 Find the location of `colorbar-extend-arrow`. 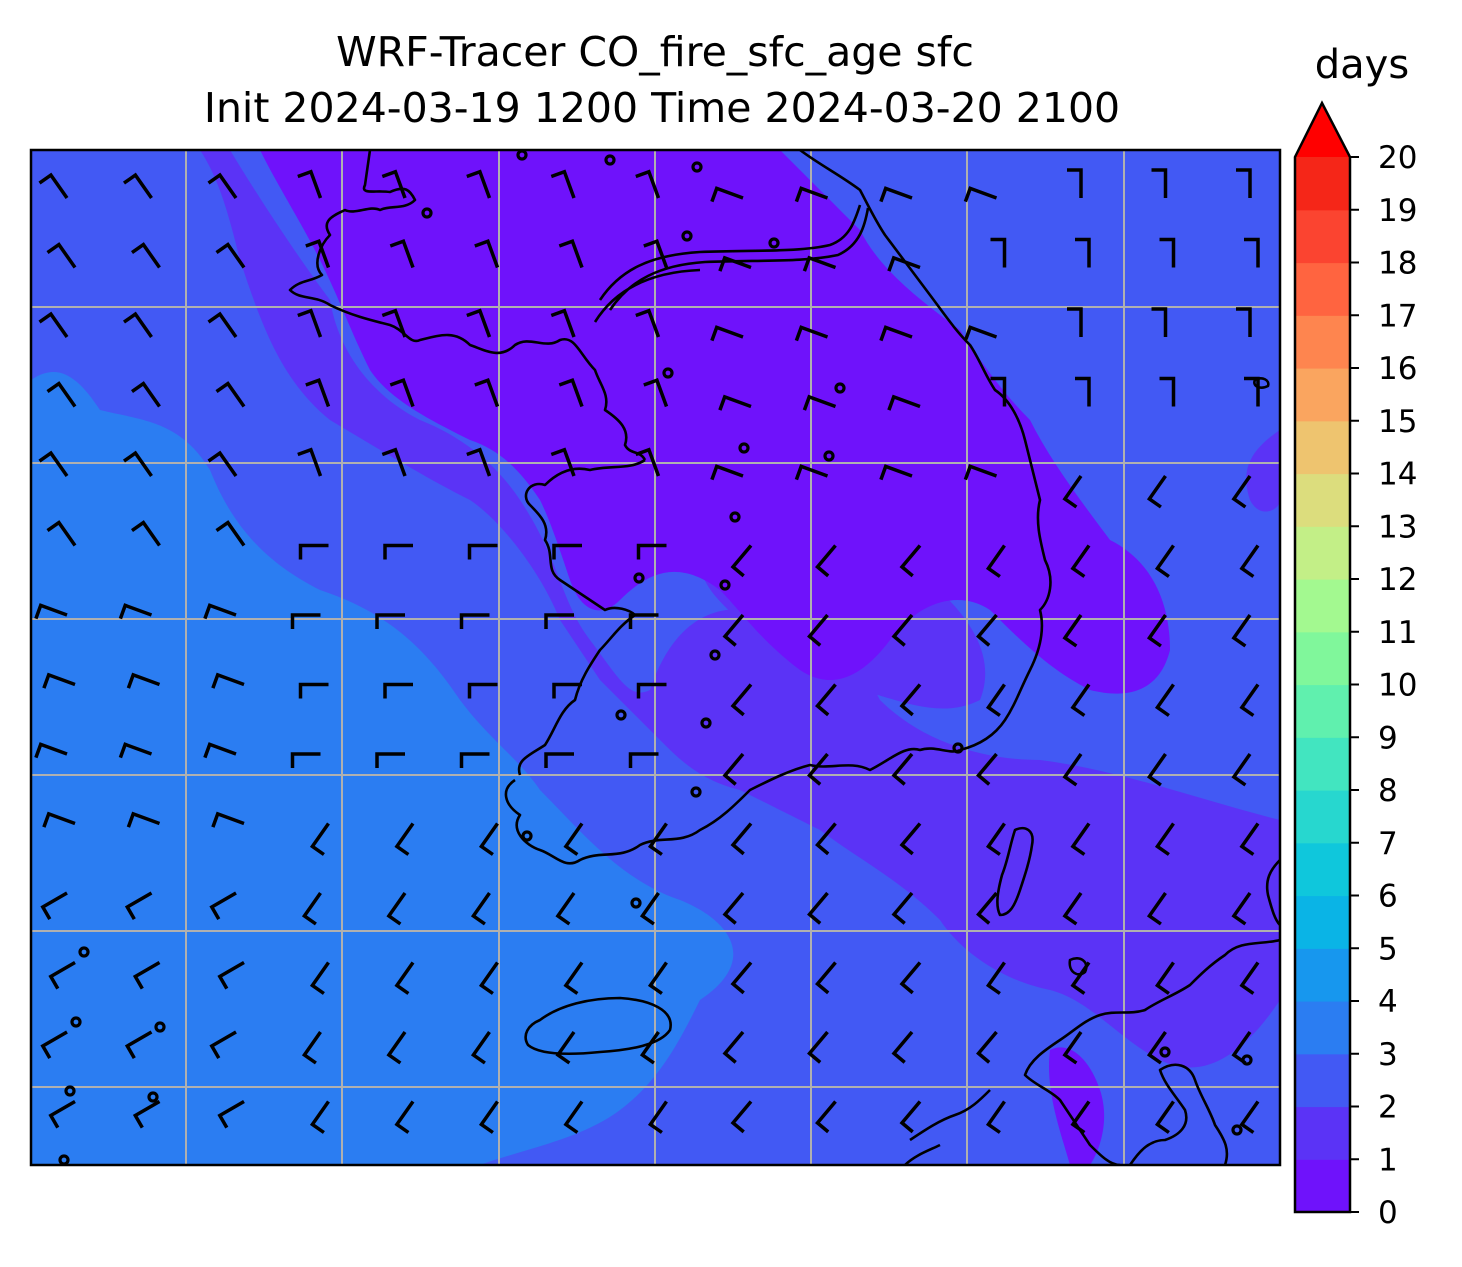

colorbar-extend-arrow is located at coordinates (1322, 130).